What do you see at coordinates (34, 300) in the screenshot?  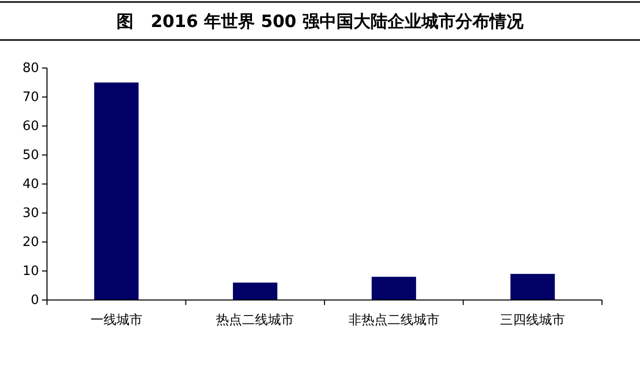 I see `y-tick-label: 0` at bounding box center [34, 300].